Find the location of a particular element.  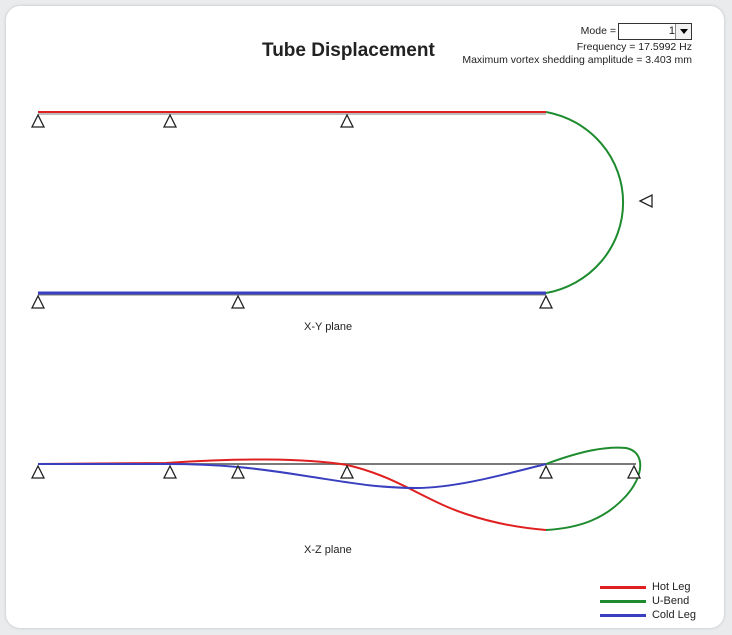

frequency-text: Frequency = 17.5992 Hz is located at coordinates (634, 47).